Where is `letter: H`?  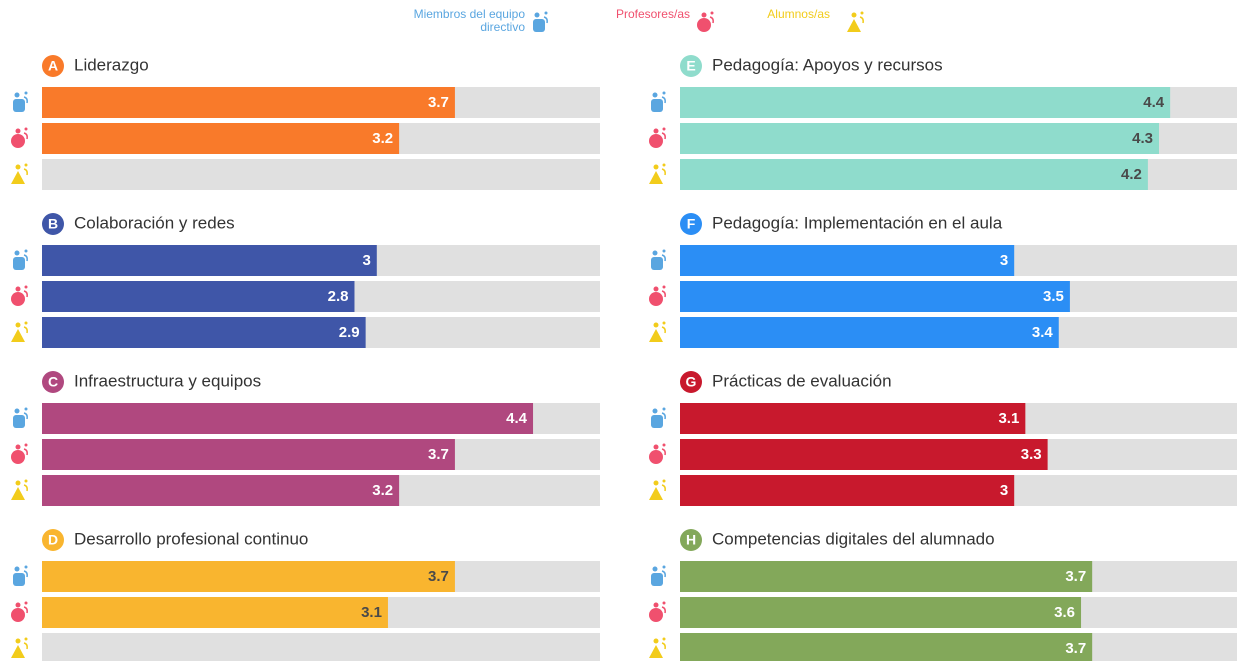
letter: H is located at coordinates (691, 540).